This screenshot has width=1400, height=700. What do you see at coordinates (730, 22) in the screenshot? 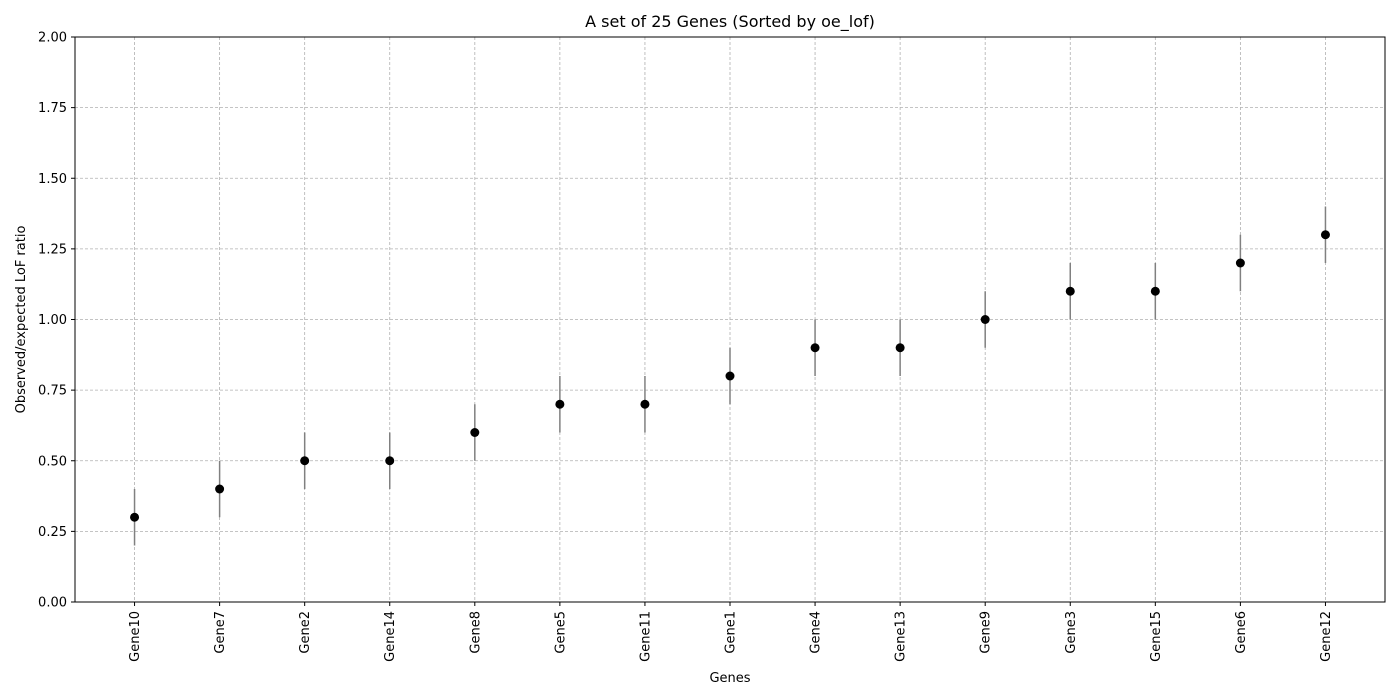
I see `chart-title: A set of 25 Genes (Sorted by oe_lof)` at bounding box center [730, 22].